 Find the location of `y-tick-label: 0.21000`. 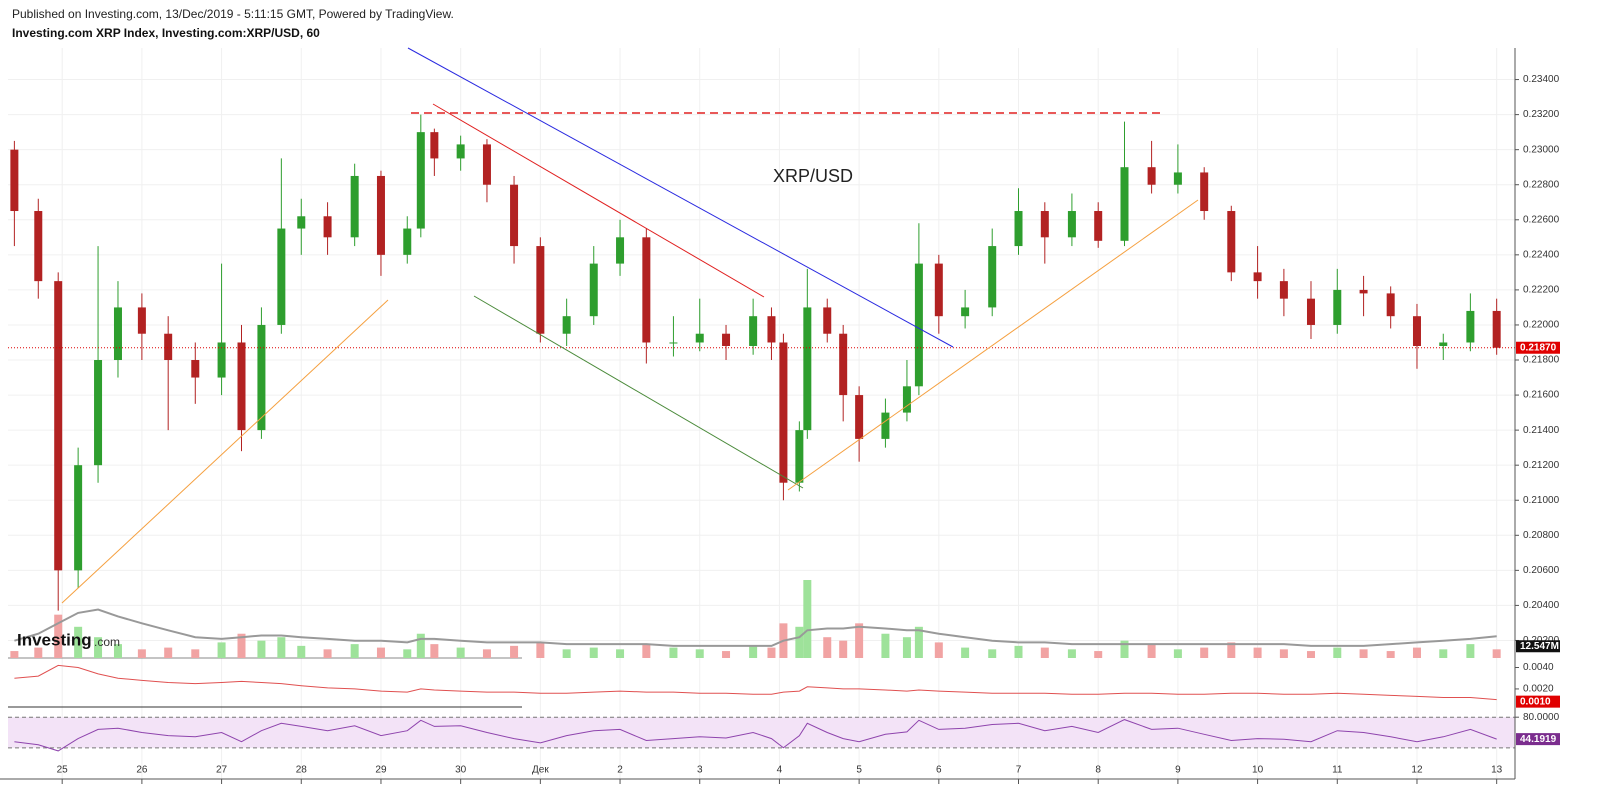

y-tick-label: 0.21000 is located at coordinates (1541, 500).